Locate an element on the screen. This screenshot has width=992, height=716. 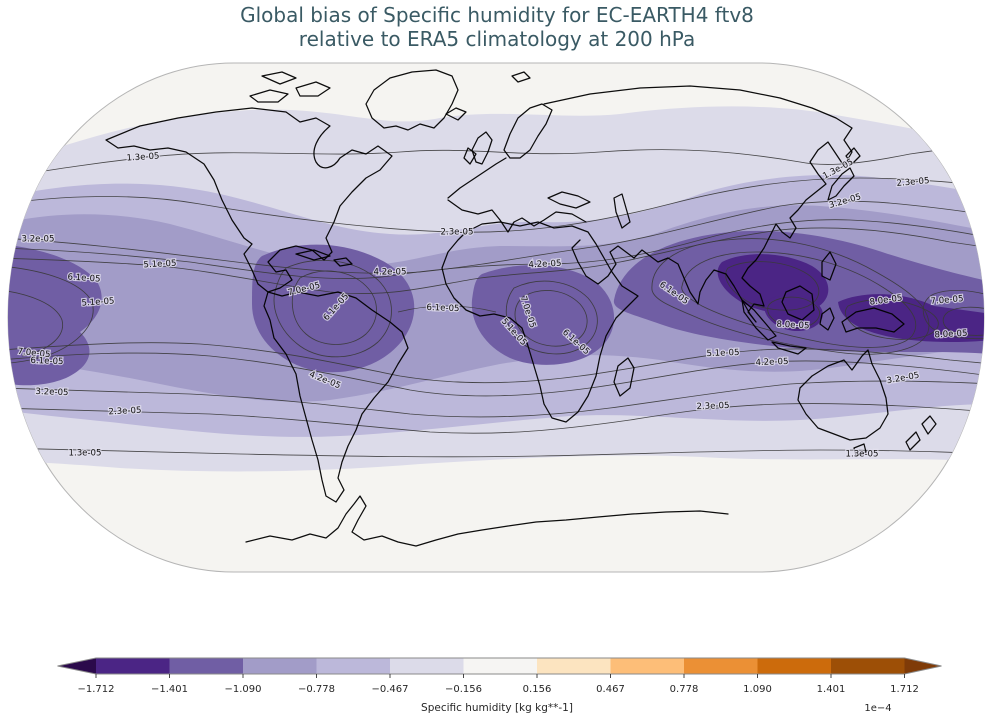
colorbar-tick-label: 1.712 is located at coordinates (904, 689).